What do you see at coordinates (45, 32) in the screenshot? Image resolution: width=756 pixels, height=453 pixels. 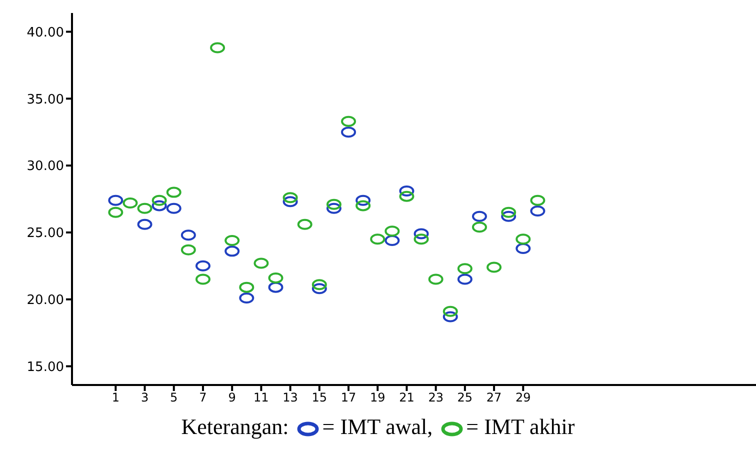 I see `y-tick-label: 40.00` at bounding box center [45, 32].